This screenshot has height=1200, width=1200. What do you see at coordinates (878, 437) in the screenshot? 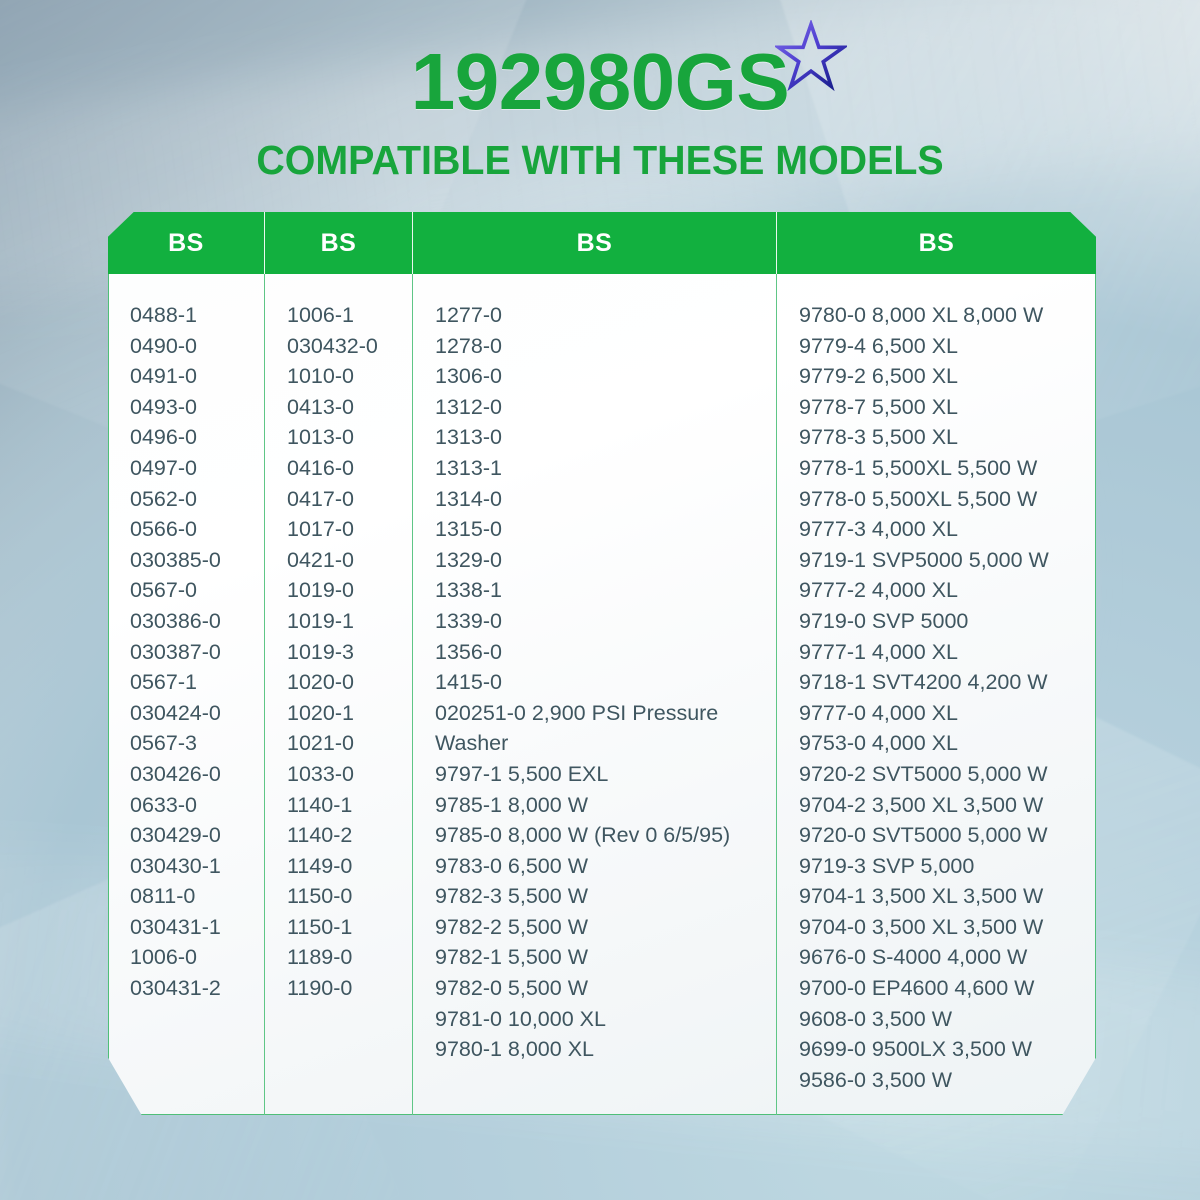
I see `table-cell: 9778-3 5,500 XL` at bounding box center [878, 437].